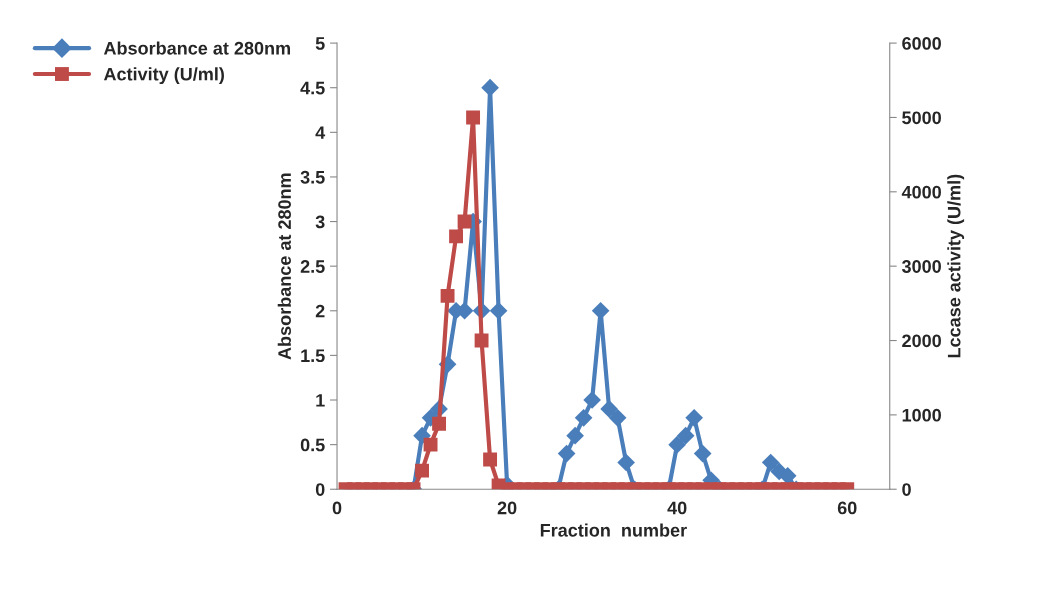 The image size is (1037, 607). I want to click on y-tick-label: 4.5, so click(312, 88).